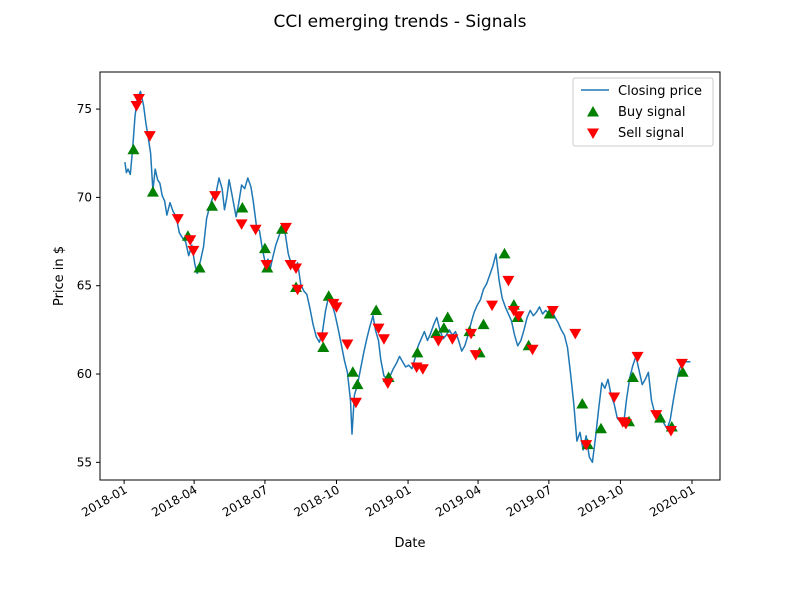  I want to click on x-tick-label: 2018-07, so click(245, 500).